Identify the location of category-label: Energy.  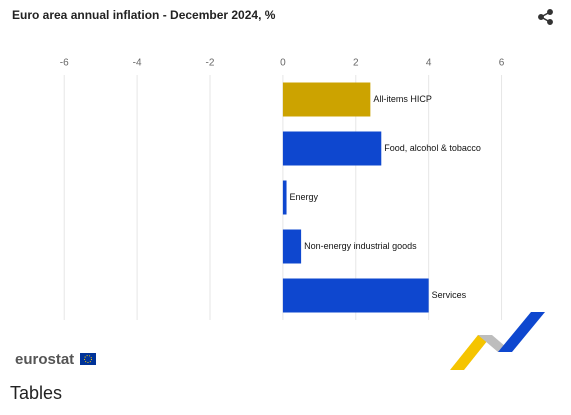
(304, 197).